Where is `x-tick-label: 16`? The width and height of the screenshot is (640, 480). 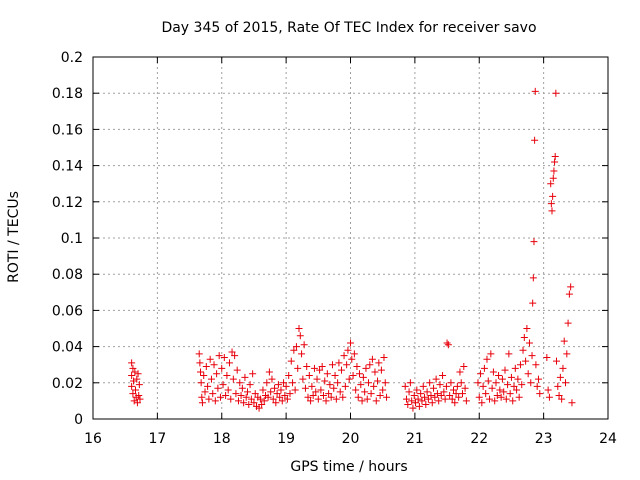 x-tick-label: 16 is located at coordinates (93, 439).